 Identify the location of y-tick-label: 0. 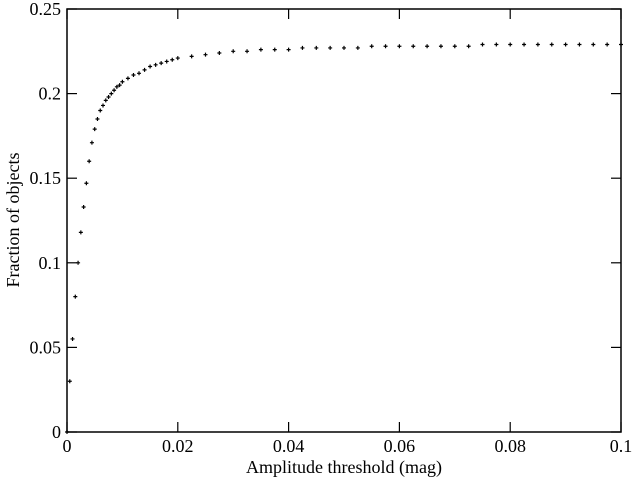
(56, 432).